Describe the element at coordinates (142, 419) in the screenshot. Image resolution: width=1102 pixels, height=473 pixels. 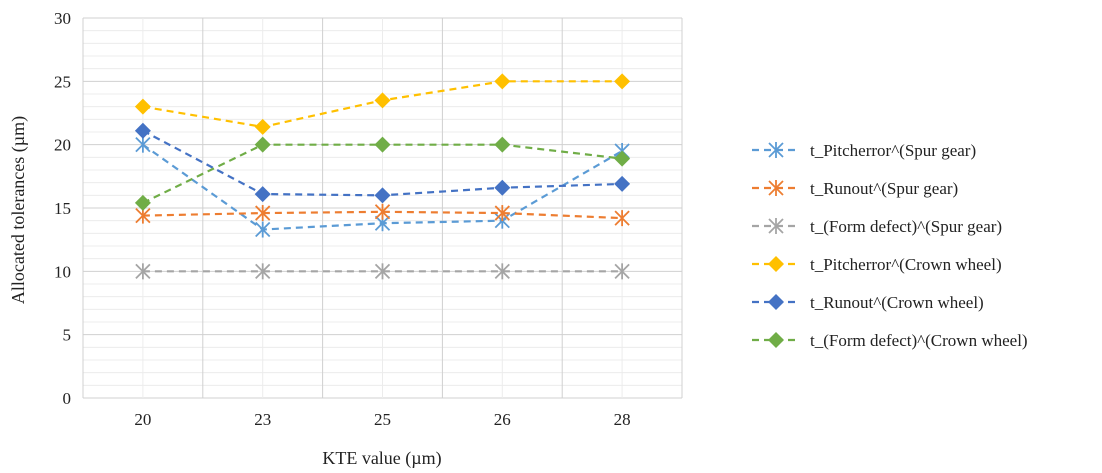
I see `x-tick-label: 20` at that location.